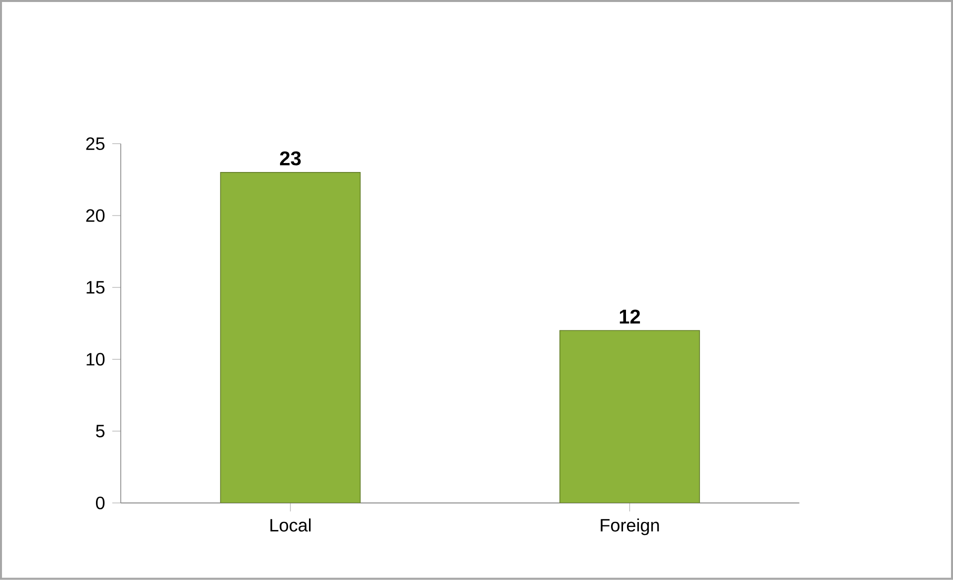  I want to click on y-tick-label: 15, so click(95, 287).